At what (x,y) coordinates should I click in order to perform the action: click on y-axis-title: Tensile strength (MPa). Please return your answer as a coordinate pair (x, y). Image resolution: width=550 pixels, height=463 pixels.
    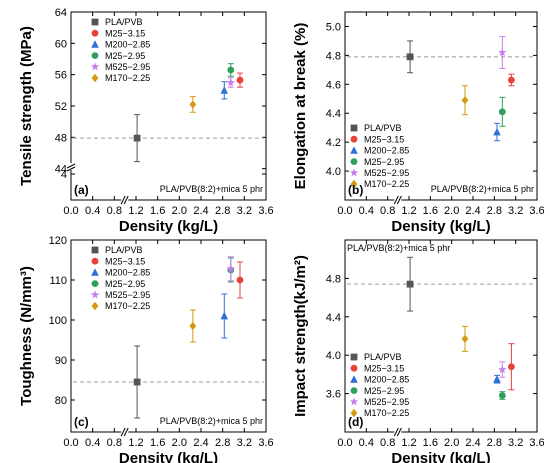
    Looking at the image, I should click on (26, 106).